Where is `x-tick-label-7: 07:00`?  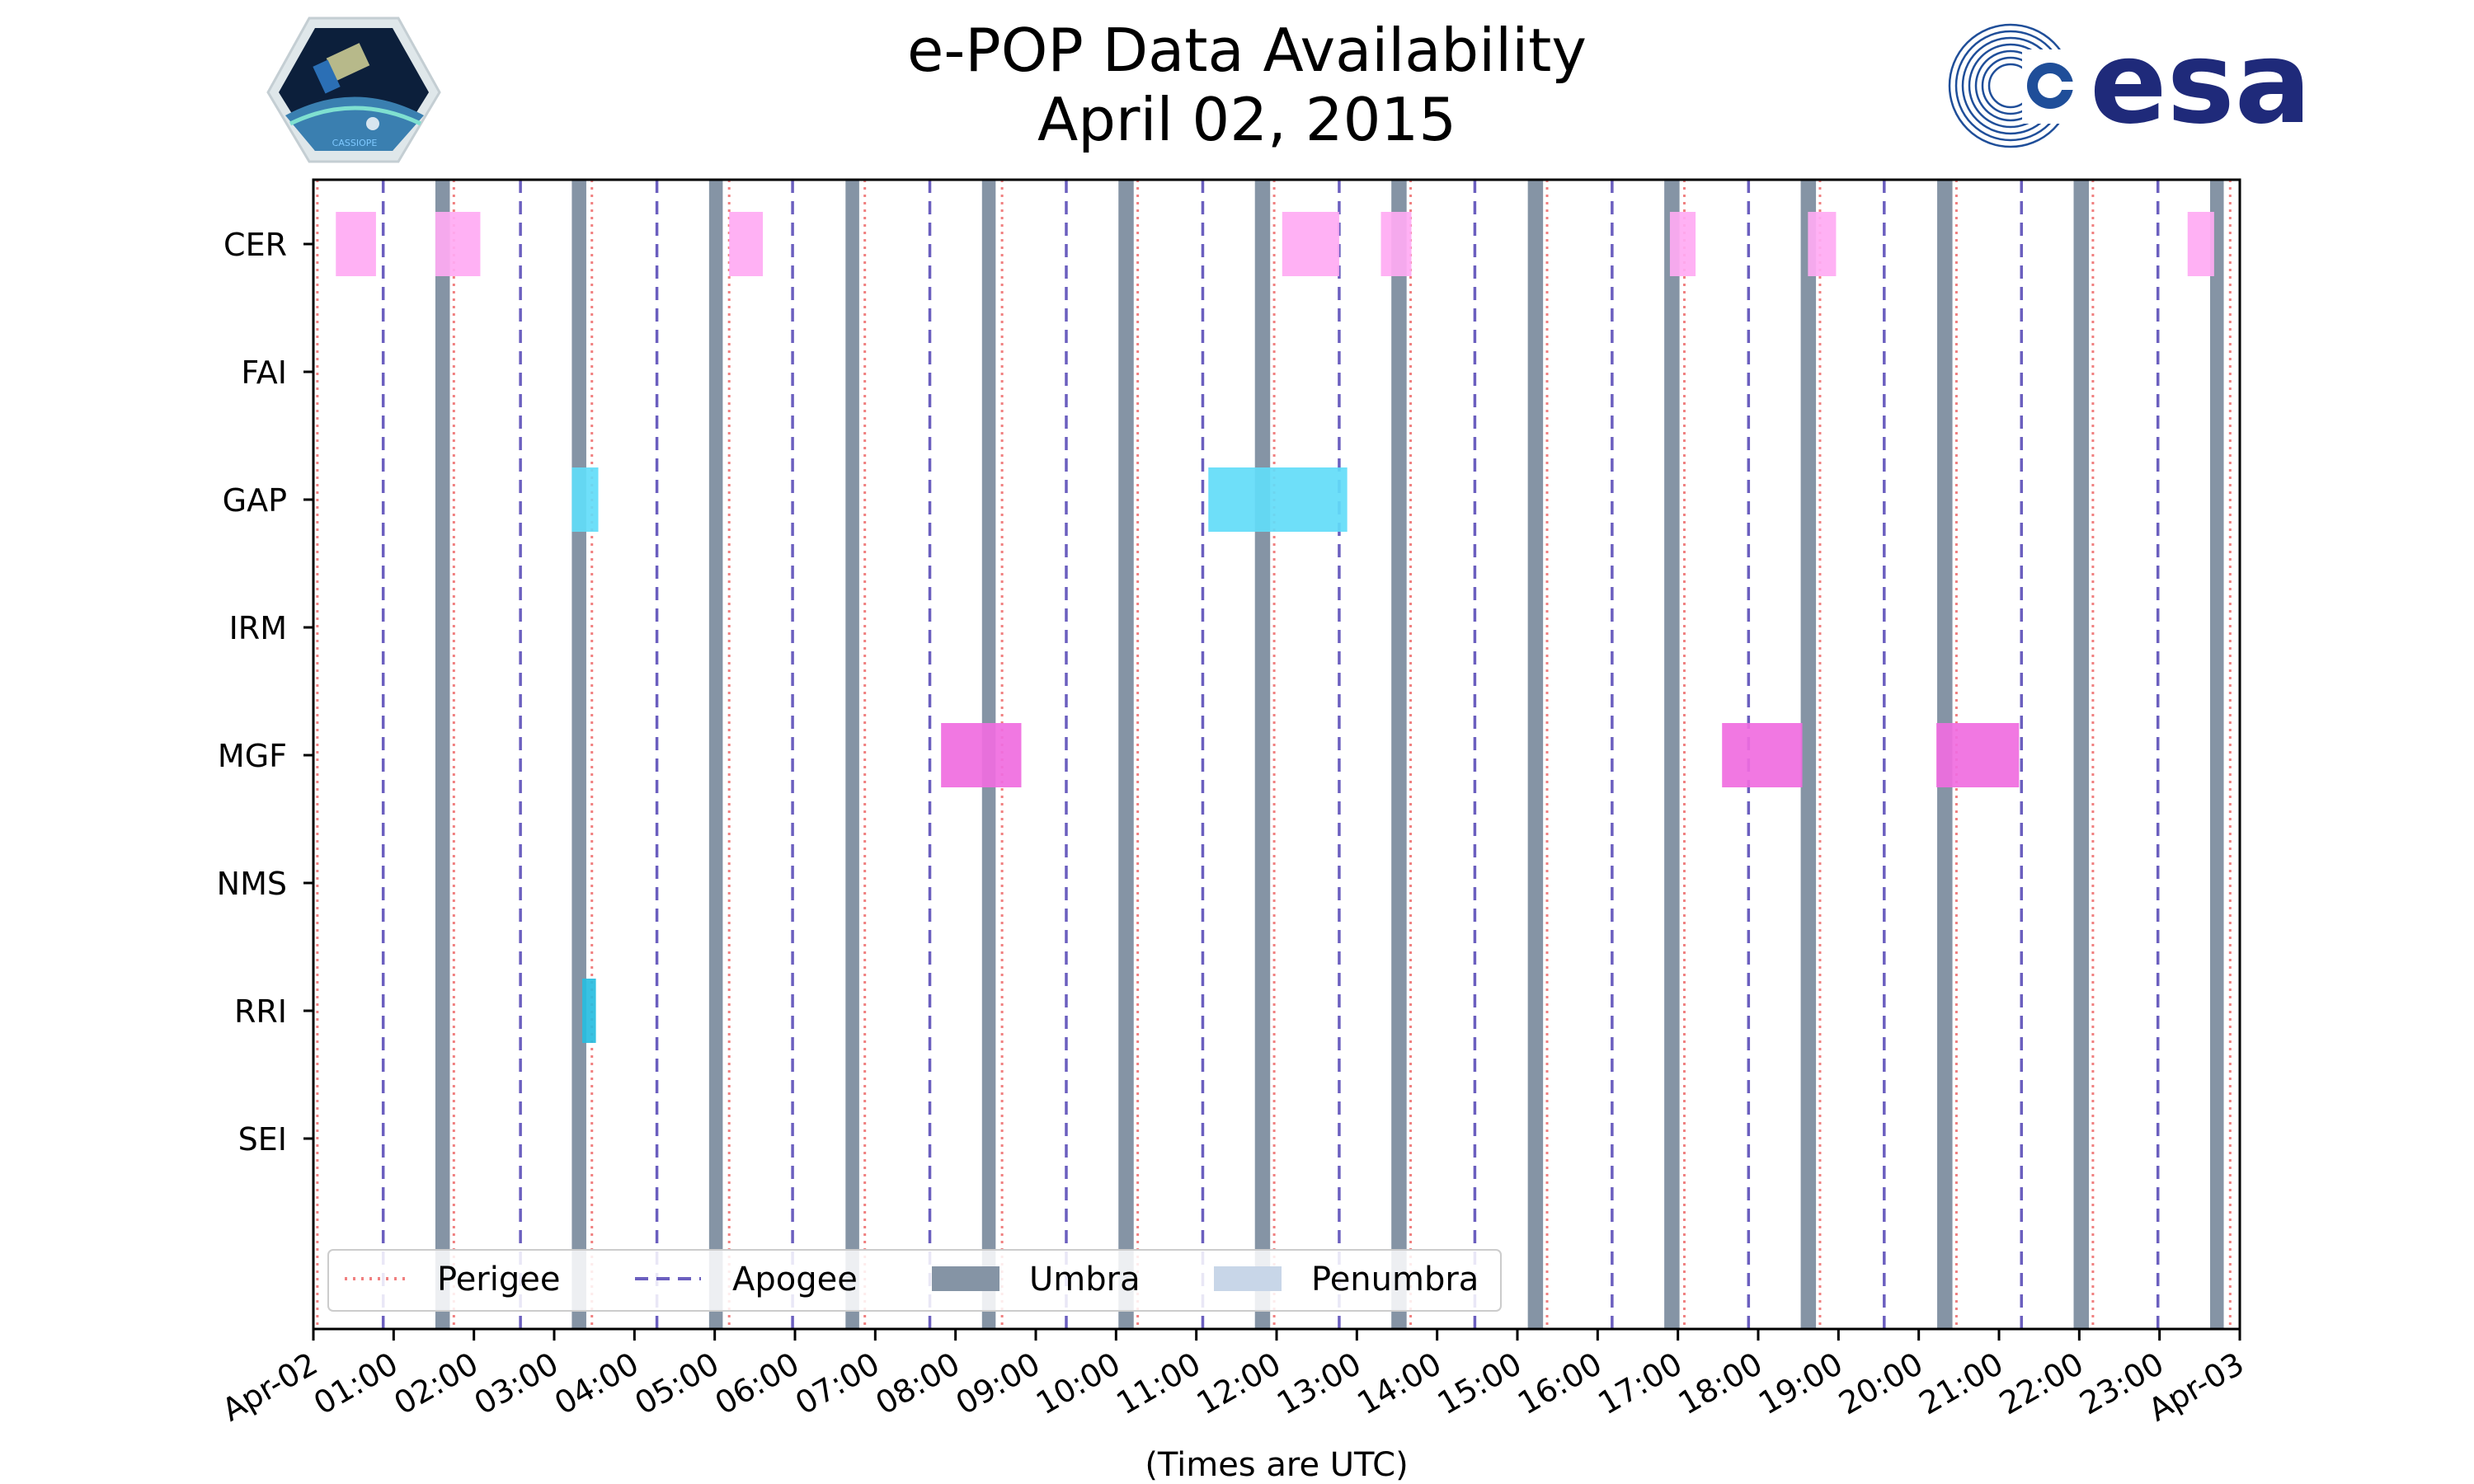 x-tick-label-7: 07:00 is located at coordinates (837, 1383).